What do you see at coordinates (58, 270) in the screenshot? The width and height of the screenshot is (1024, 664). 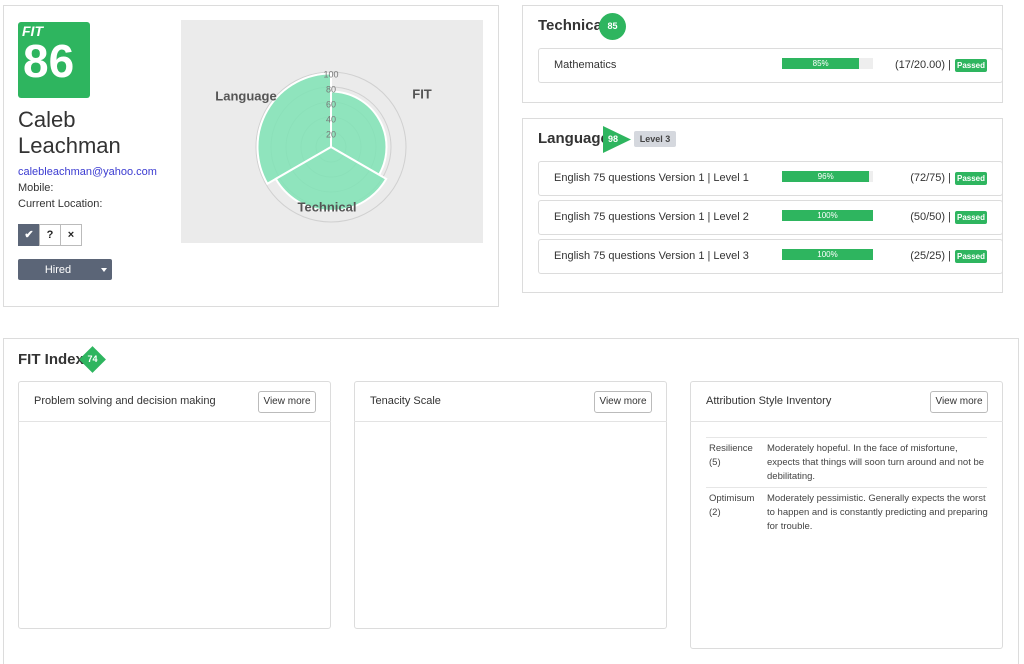 I see `status-text: Hired` at bounding box center [58, 270].